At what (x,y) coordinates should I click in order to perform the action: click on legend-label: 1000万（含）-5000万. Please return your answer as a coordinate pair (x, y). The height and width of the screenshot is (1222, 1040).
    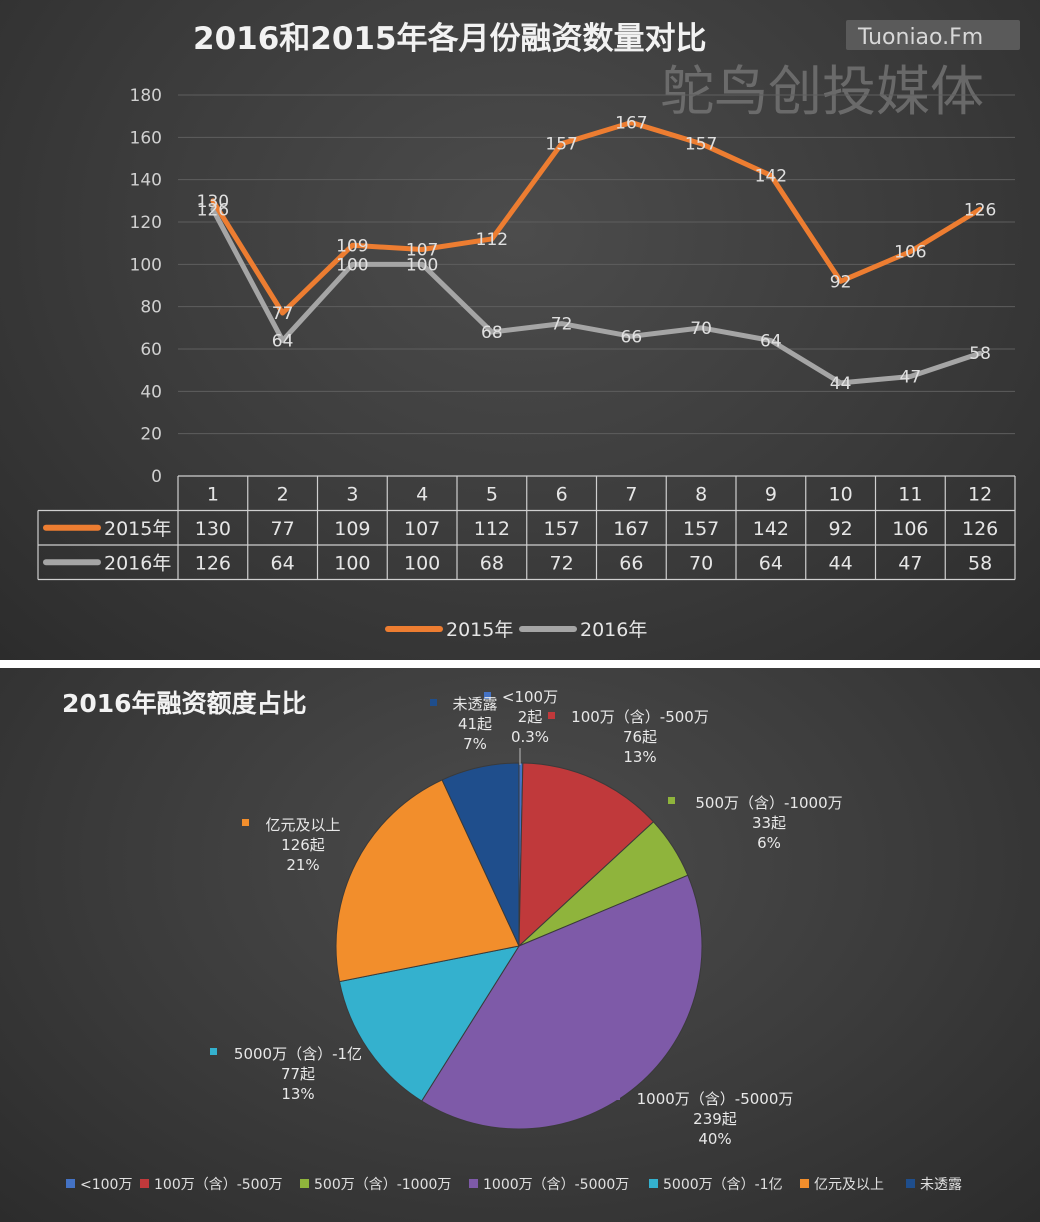
    Looking at the image, I should click on (556, 1185).